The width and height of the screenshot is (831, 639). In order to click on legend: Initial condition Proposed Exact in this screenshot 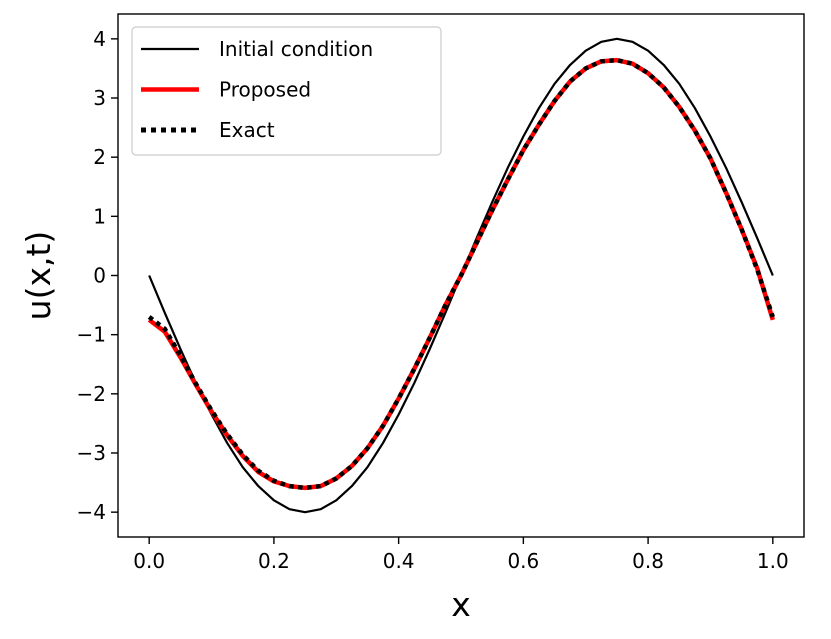, I will do `click(286, 91)`.